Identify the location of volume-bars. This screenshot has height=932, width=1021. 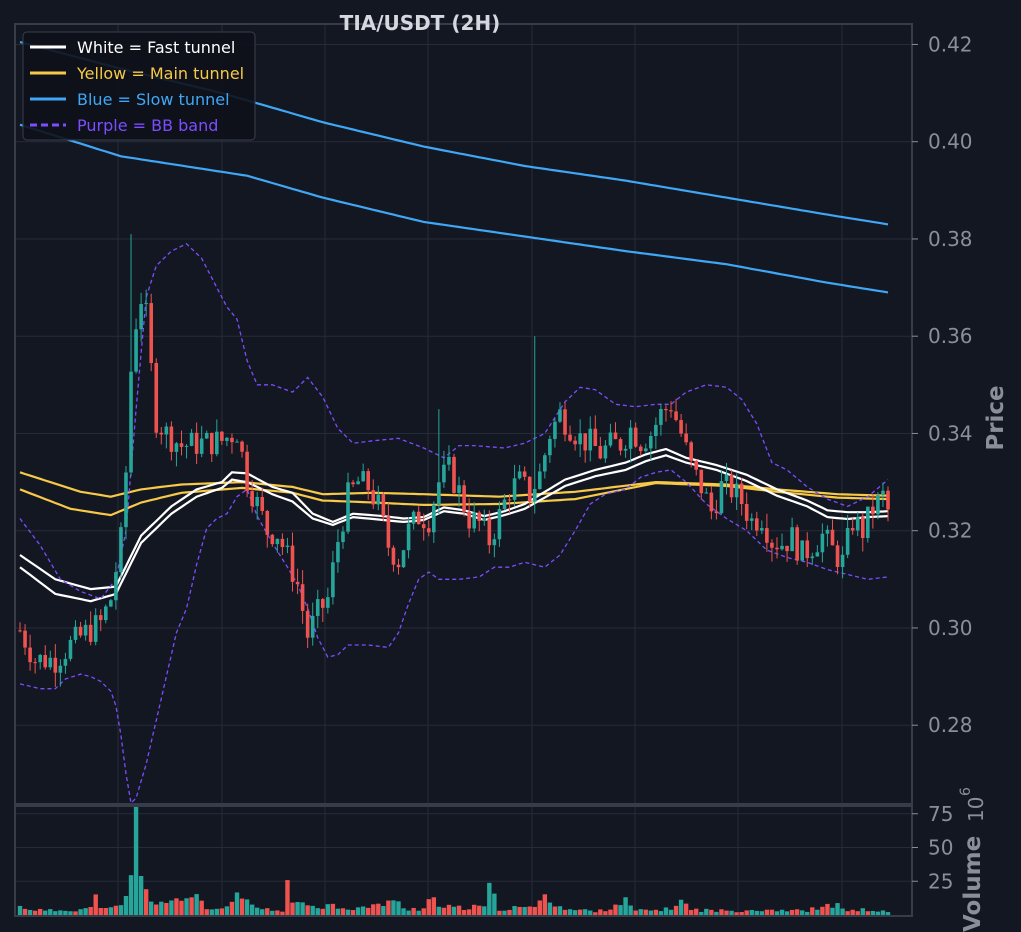
(454, 859).